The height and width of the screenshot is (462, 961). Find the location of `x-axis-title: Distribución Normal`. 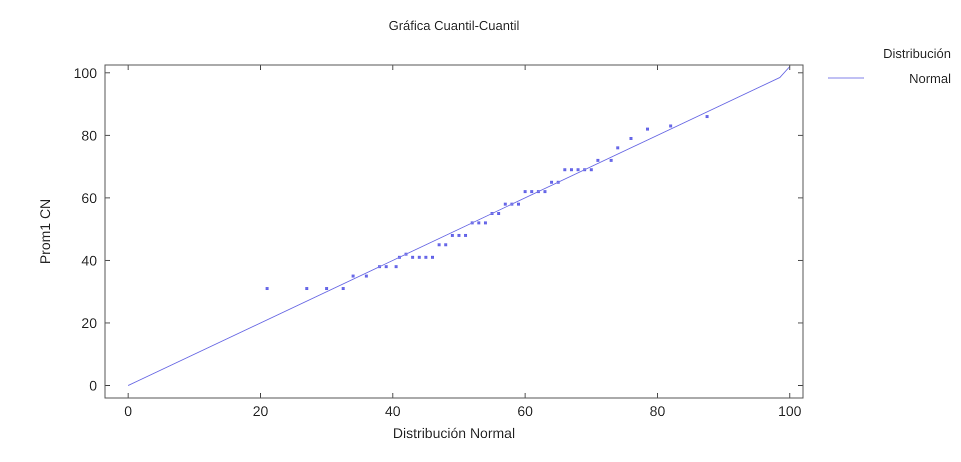

x-axis-title: Distribución Normal is located at coordinates (454, 433).